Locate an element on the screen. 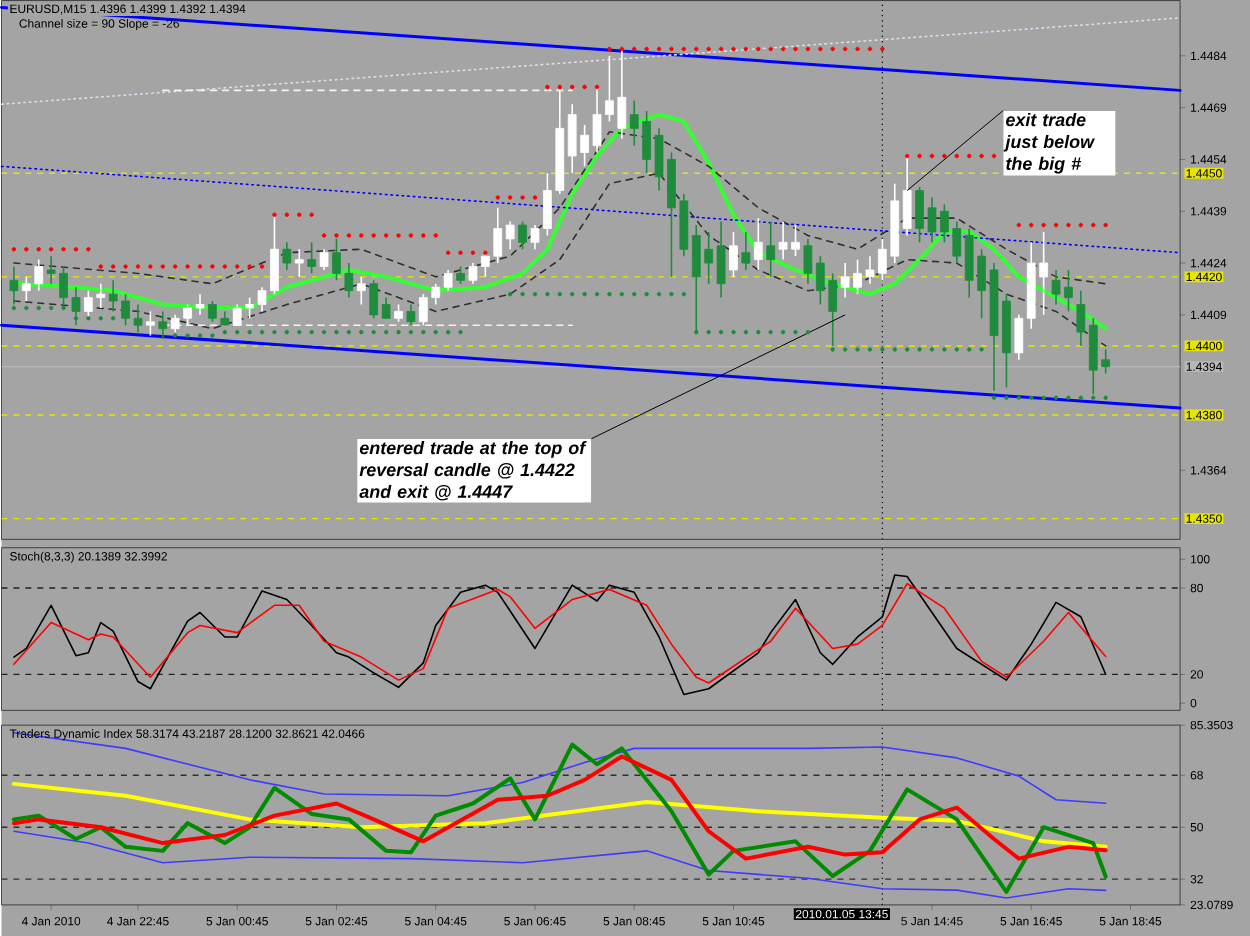 This screenshot has height=936, width=1250. annotation: exit trade just below the big # is located at coordinates (1049, 143).